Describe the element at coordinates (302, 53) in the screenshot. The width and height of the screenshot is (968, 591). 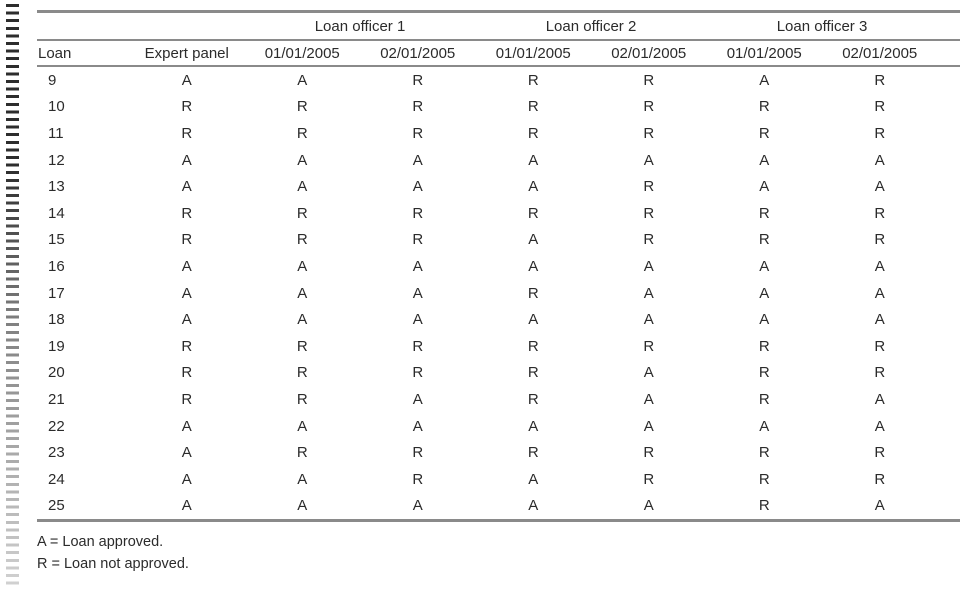
I see `col-header-officer1-date1: 01/01/2005` at that location.